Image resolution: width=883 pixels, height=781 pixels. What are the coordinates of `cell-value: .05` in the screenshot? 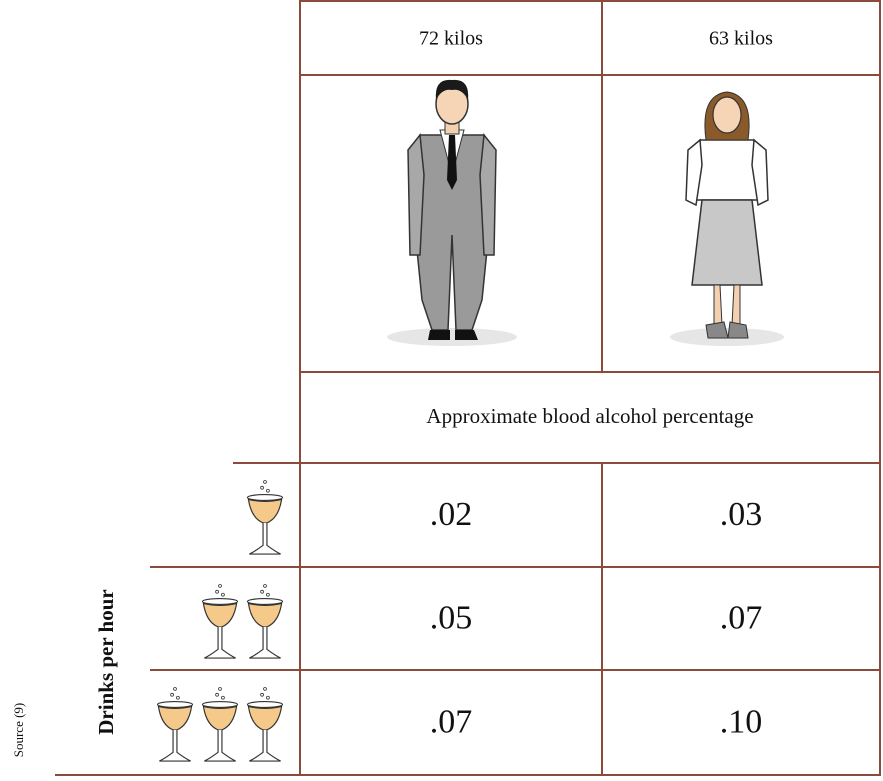 It's located at (451, 617).